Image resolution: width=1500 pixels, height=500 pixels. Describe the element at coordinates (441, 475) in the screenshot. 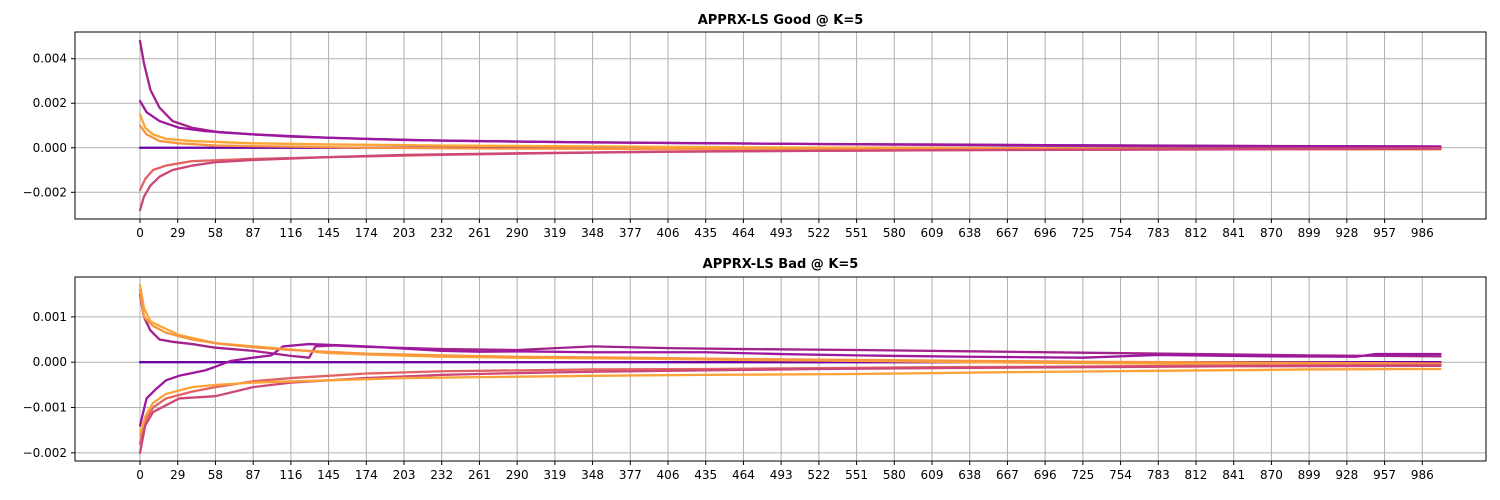

I see `x-tick-label: 232` at that location.